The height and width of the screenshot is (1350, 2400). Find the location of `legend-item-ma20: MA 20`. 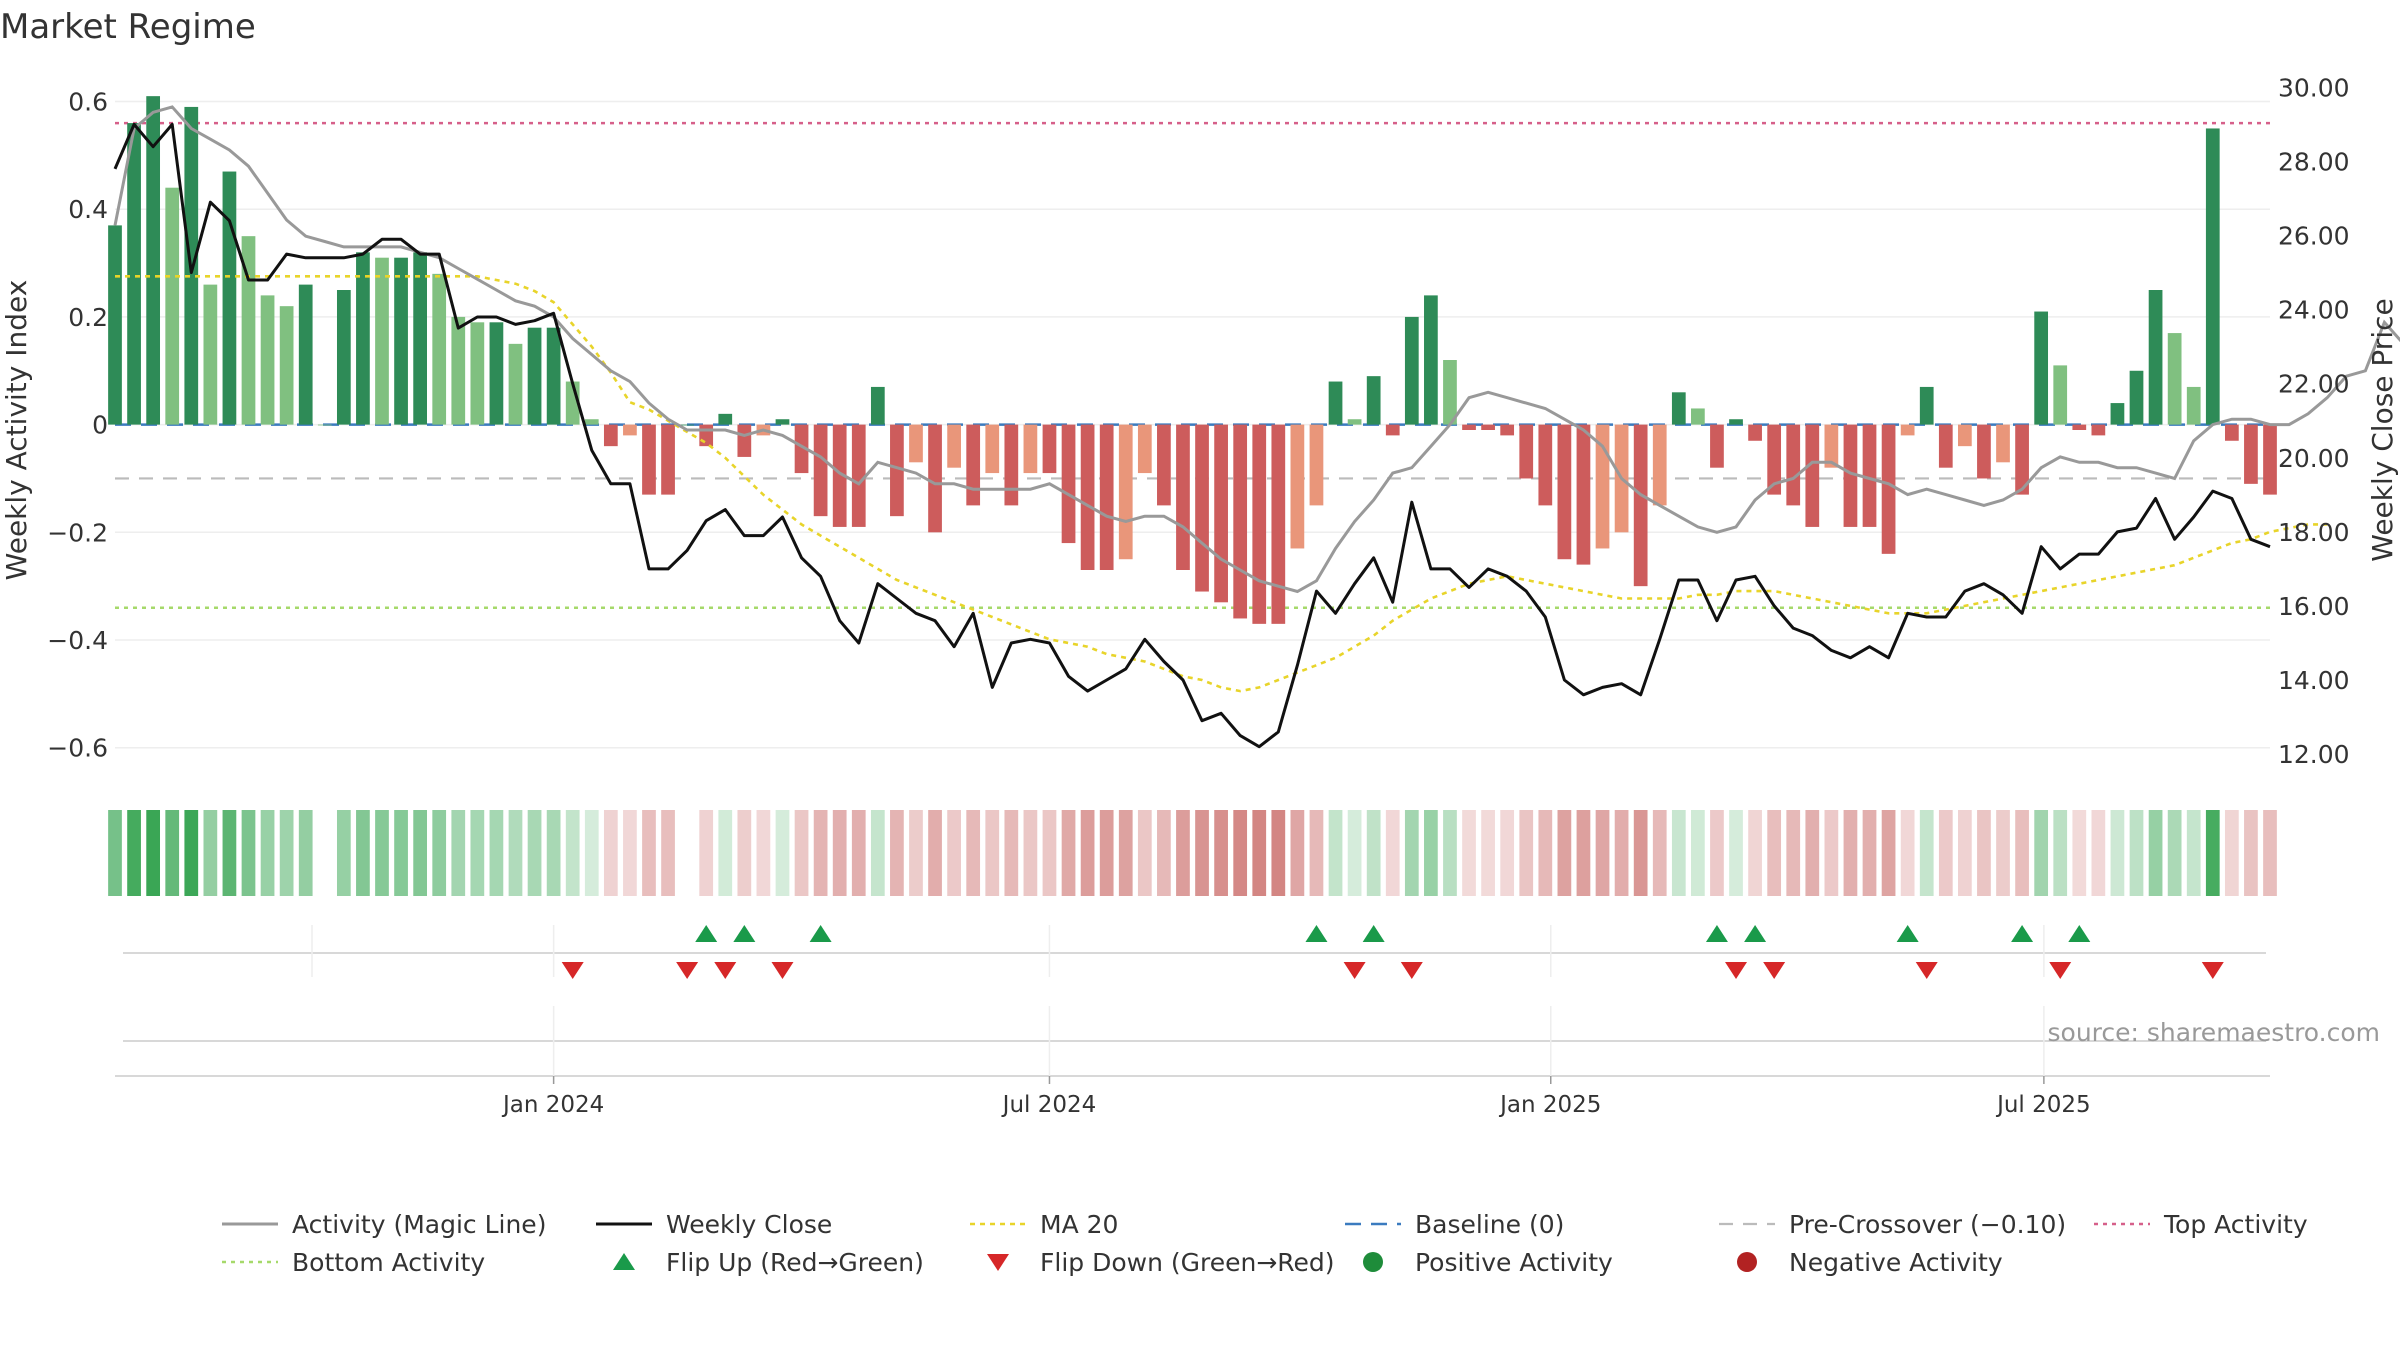

legend-item-ma20: MA 20 is located at coordinates (1044, 1224).